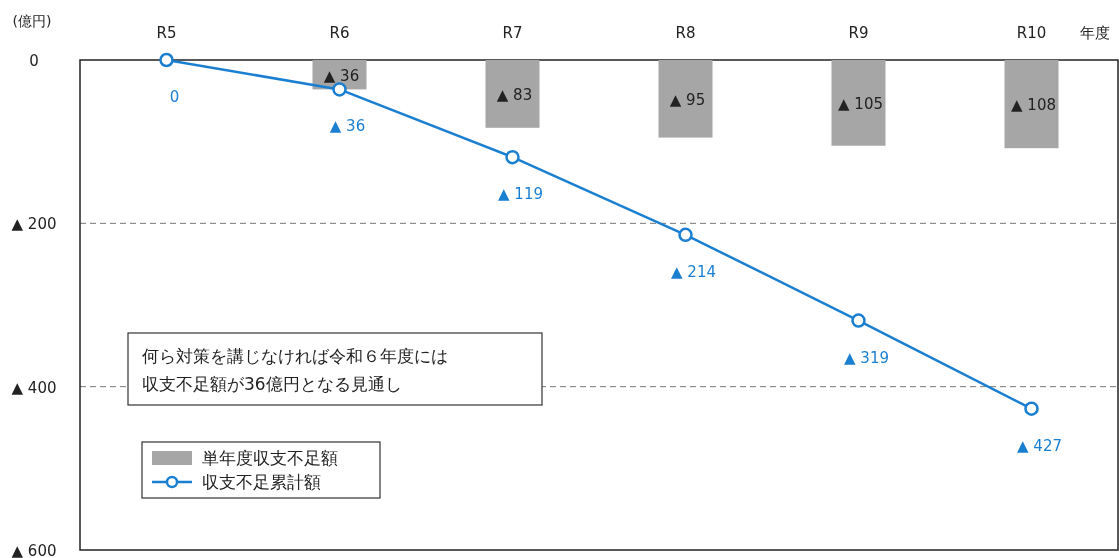 This screenshot has width=1119, height=558. Describe the element at coordinates (34, 387) in the screenshot. I see `y-tick-label: ▲ 400` at that location.